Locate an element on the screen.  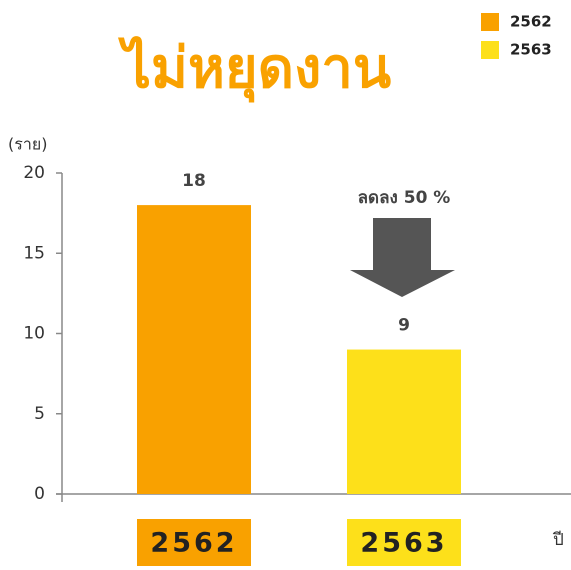
y-axis-label: (ราย) is located at coordinates (27, 144).